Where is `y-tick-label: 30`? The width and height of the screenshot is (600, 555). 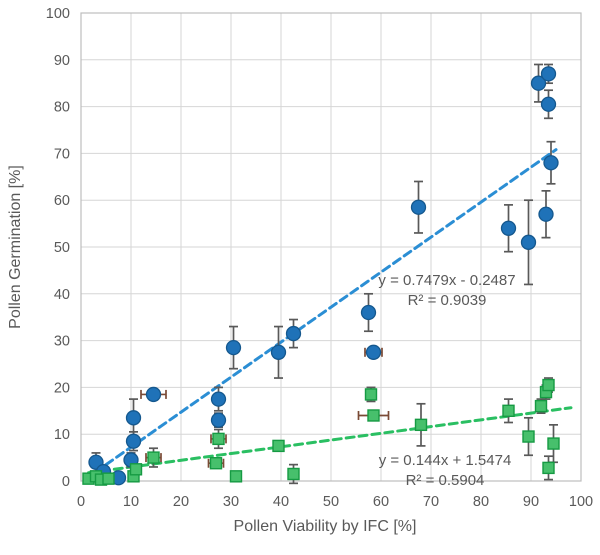
y-tick-label: 30 is located at coordinates (62, 342).